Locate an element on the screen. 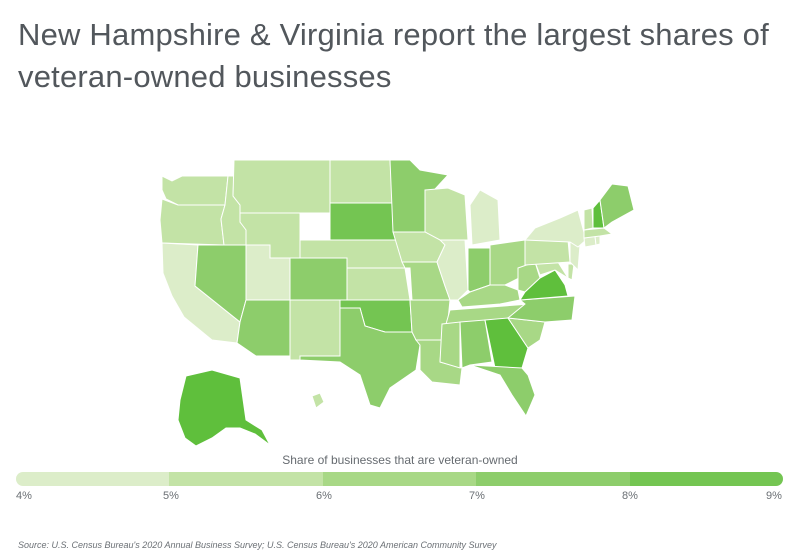  legend-color-scale is located at coordinates (399, 479).